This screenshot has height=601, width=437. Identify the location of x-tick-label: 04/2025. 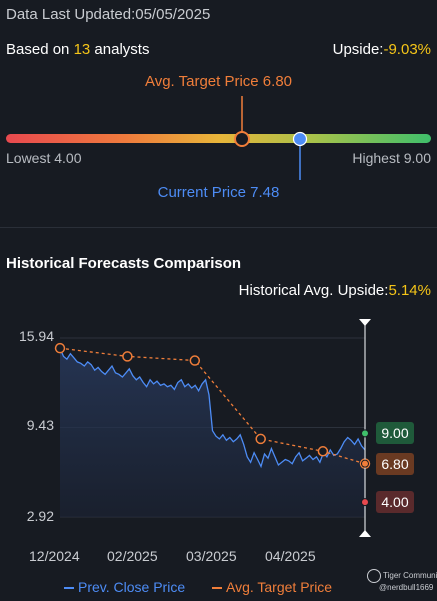
(290, 556).